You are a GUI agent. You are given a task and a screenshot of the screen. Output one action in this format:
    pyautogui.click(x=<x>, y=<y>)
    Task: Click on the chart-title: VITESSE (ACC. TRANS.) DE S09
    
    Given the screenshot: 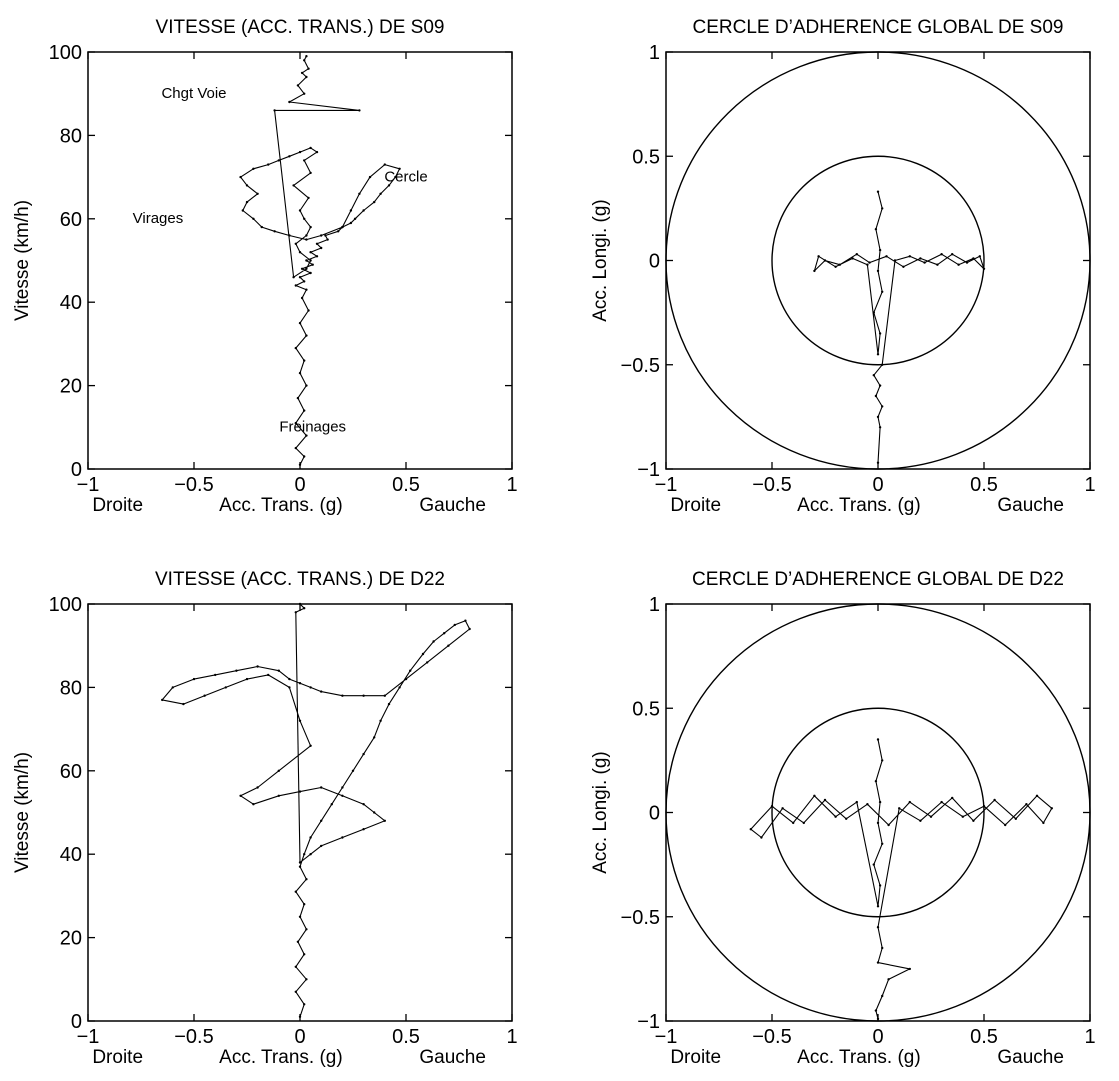 What is the action you would take?
    pyautogui.click(x=300, y=27)
    